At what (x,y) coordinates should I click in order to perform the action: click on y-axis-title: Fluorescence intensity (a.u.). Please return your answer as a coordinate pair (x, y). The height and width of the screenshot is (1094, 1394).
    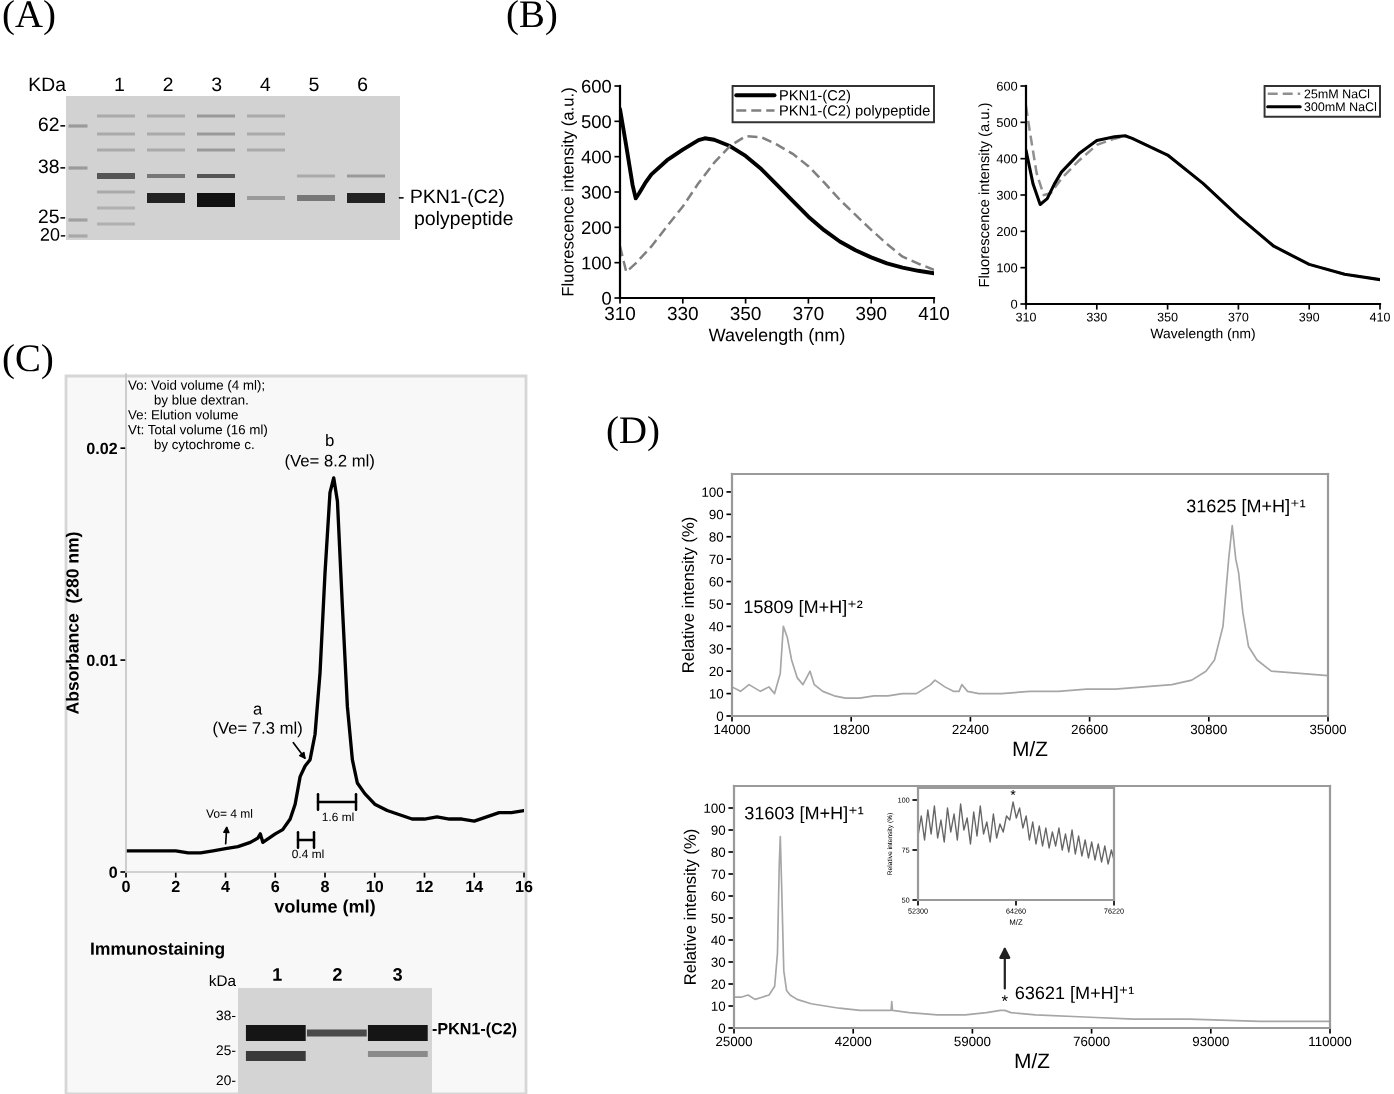
    Looking at the image, I should click on (569, 192).